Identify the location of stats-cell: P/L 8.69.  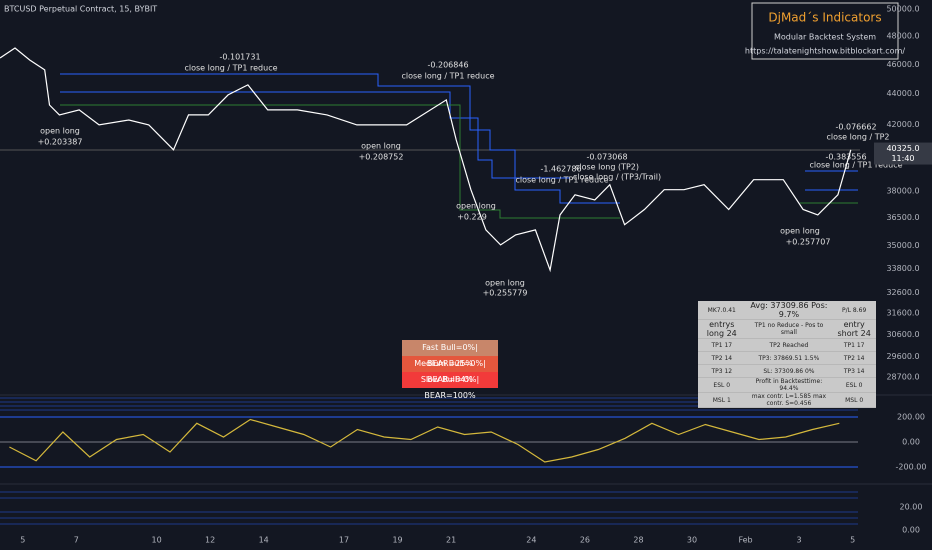
(854, 310).